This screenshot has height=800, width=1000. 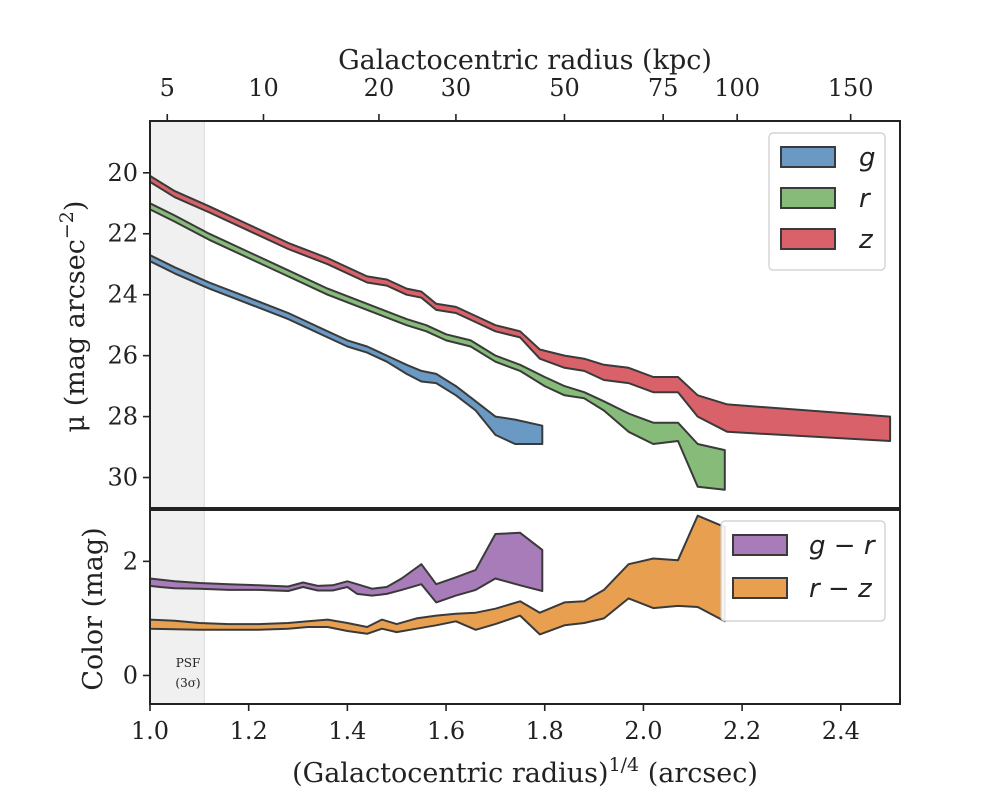 I want to click on psf-shaded-region-top, so click(x=177, y=314).